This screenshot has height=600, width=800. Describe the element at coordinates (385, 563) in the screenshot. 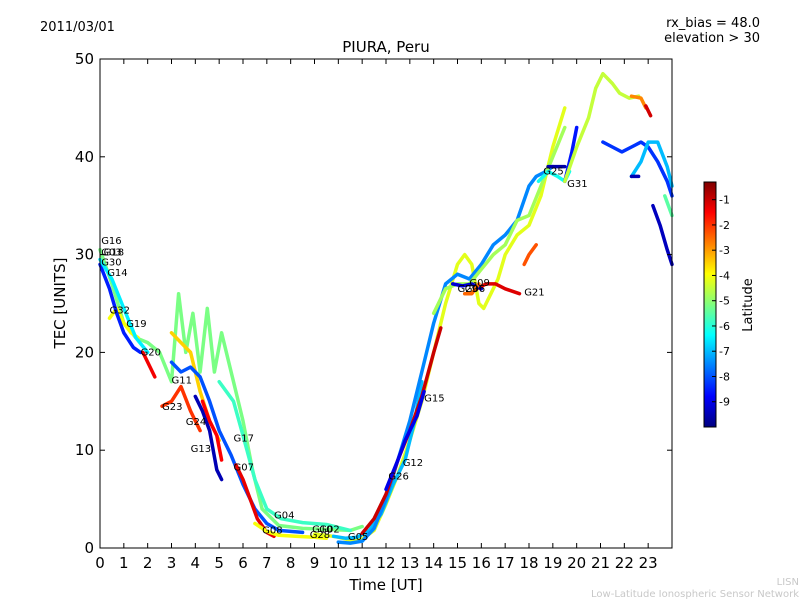

I see `x-tick-label: 12` at that location.